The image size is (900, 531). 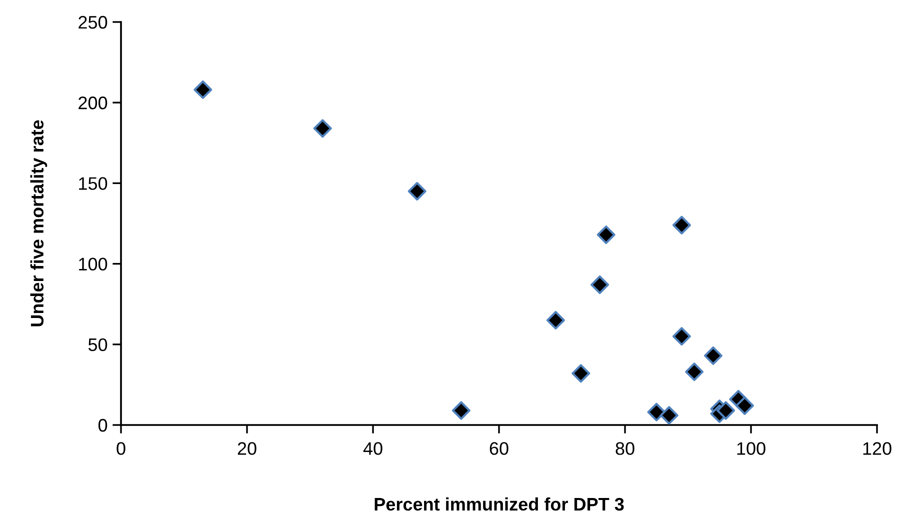 I want to click on y-tick-label: 100, so click(x=93, y=264).